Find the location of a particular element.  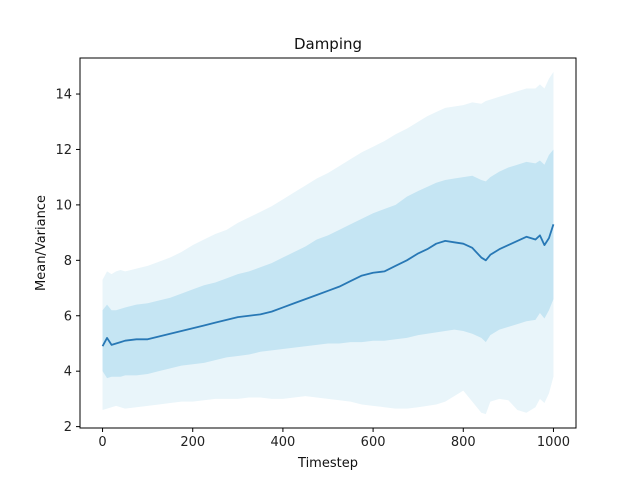

chart-title: Damping is located at coordinates (328, 44).